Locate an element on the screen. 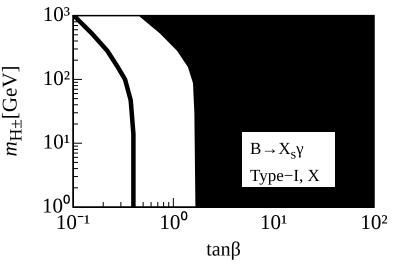 The width and height of the screenshot is (398, 266). x-tick-label: 10¹ is located at coordinates (274, 222).